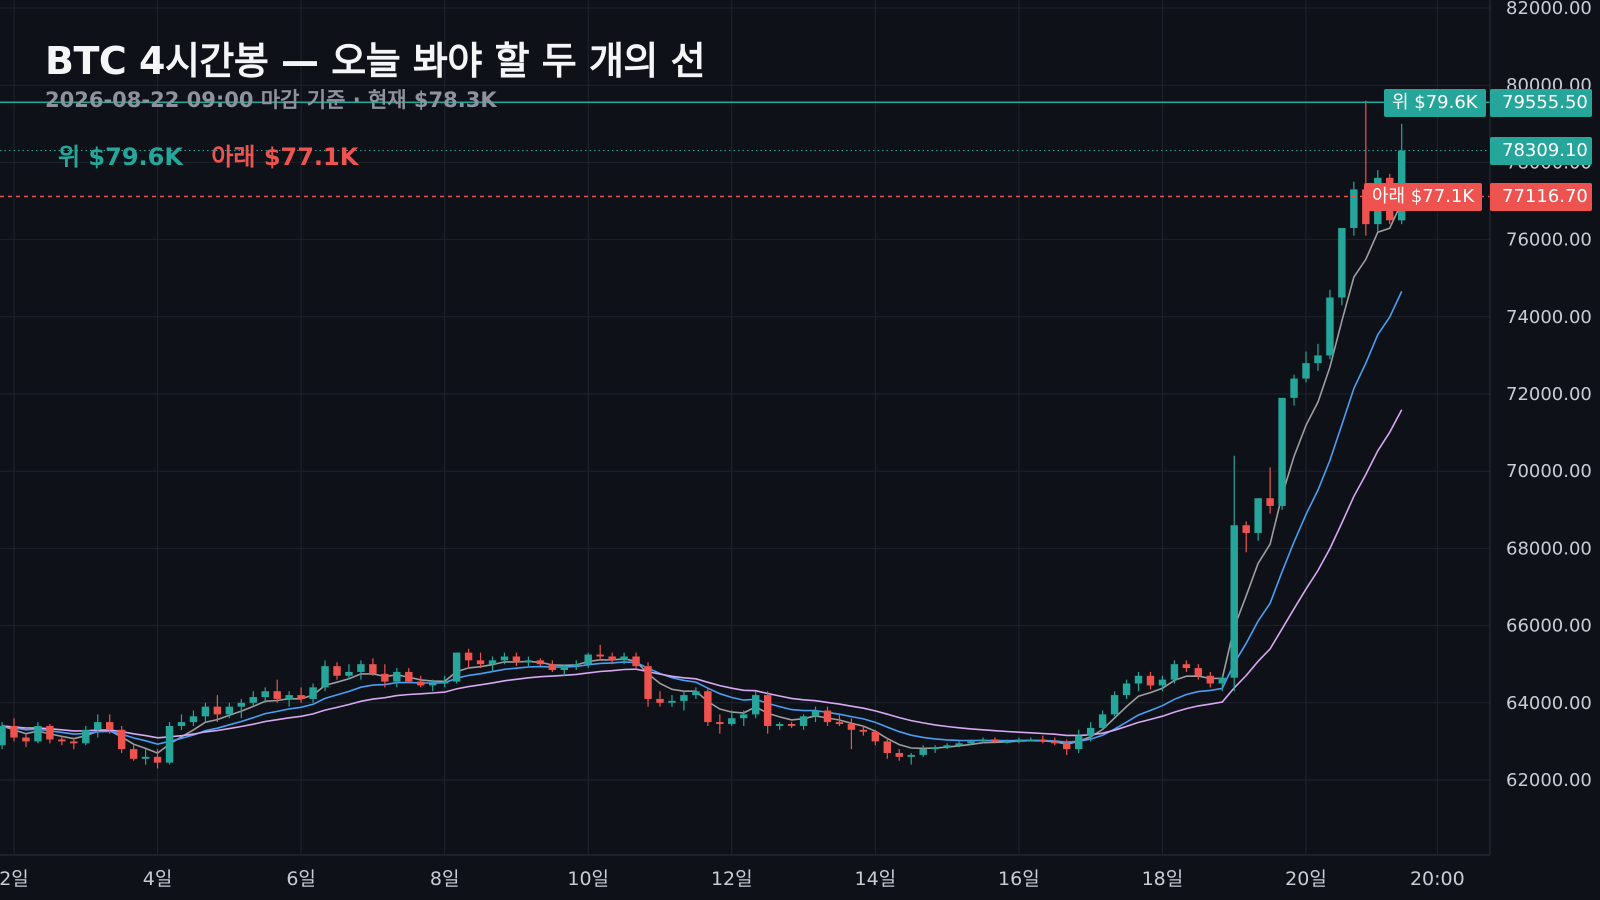 This screenshot has height=900, width=1600. What do you see at coordinates (1019, 879) in the screenshot?
I see `x-tick-label: 16일` at bounding box center [1019, 879].